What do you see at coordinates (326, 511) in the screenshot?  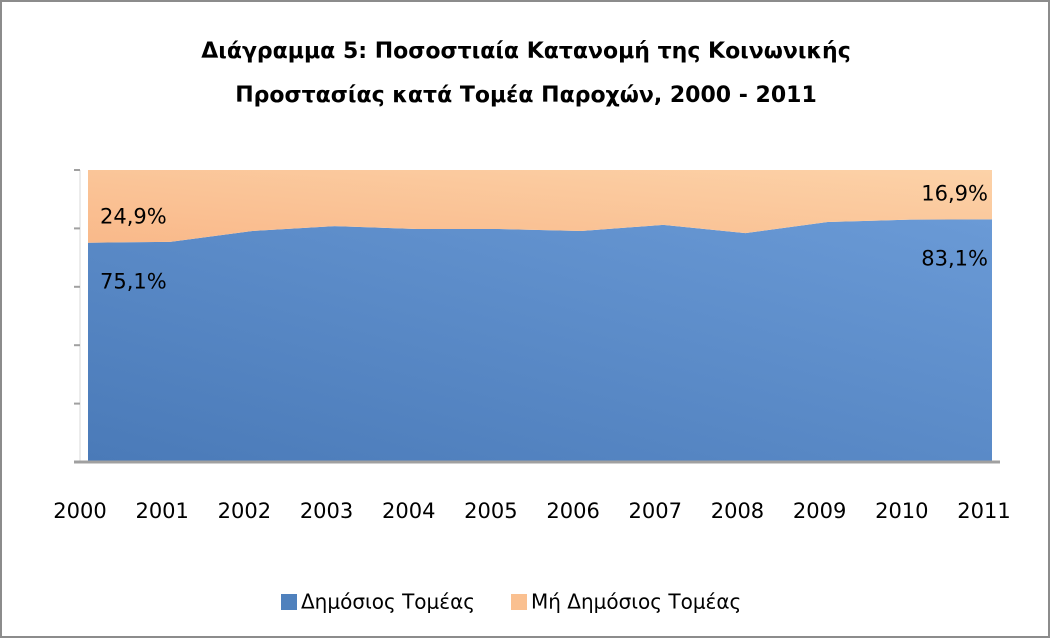 I see `x-tick-label: 2003` at bounding box center [326, 511].